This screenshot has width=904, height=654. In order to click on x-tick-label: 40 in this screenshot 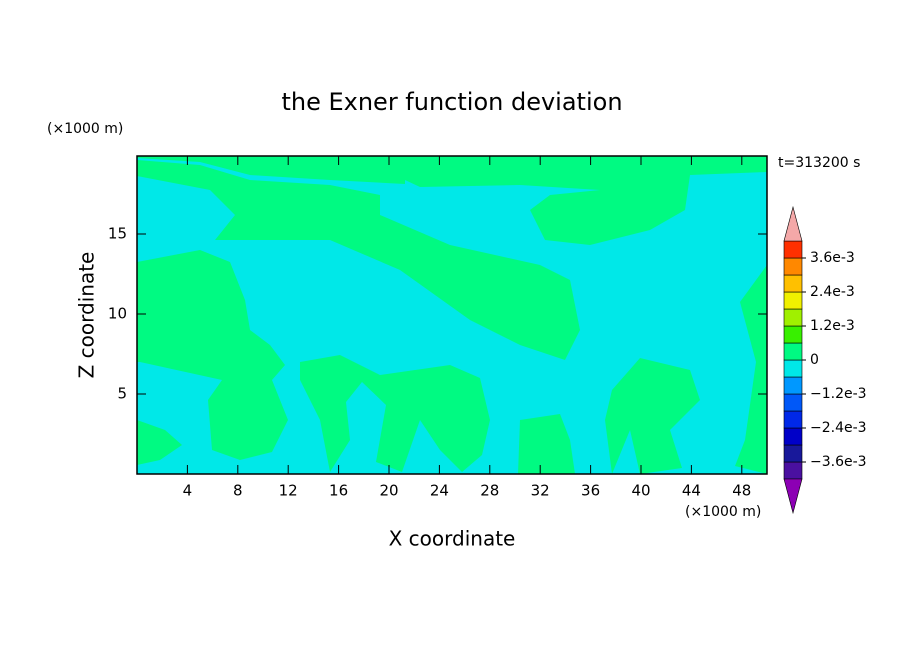, I will do `click(640, 491)`.